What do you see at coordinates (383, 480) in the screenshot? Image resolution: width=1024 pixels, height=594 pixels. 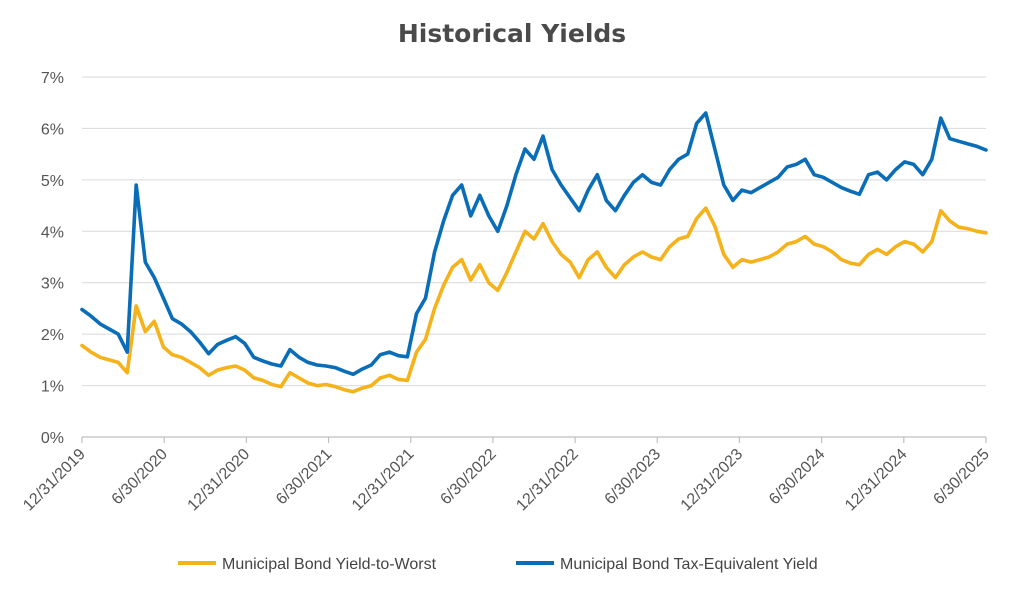 I see `x-tick-label: 12/31/2021` at bounding box center [383, 480].